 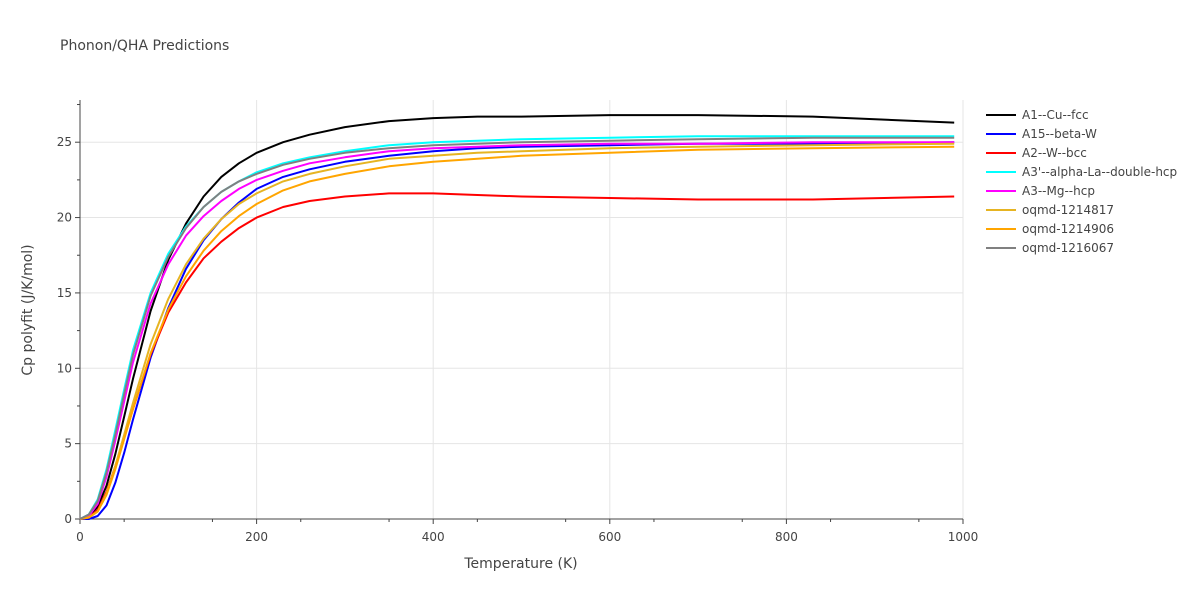 What do you see at coordinates (64, 293) in the screenshot?
I see `y-tick-label: 15` at bounding box center [64, 293].